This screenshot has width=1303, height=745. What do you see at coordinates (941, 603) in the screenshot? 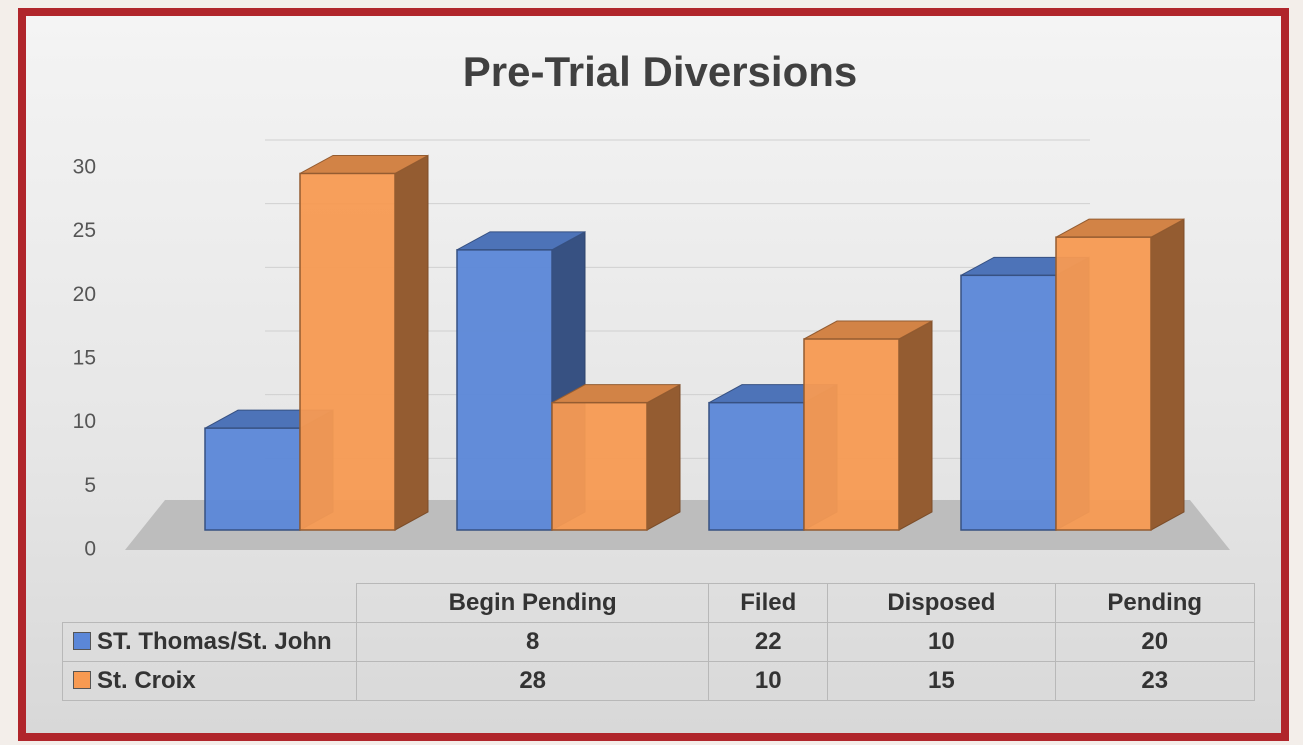
I see `category-header: Disposed` at bounding box center [941, 603].